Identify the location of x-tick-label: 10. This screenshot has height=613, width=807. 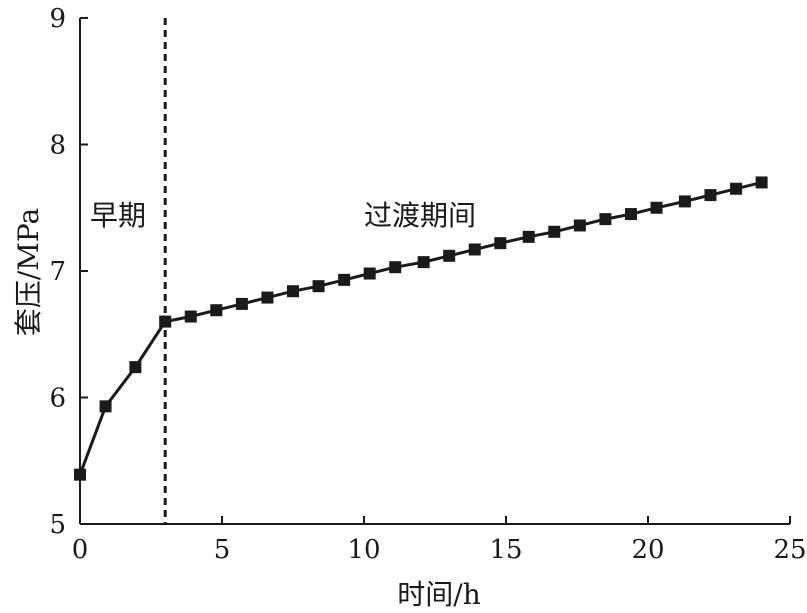
(363, 550).